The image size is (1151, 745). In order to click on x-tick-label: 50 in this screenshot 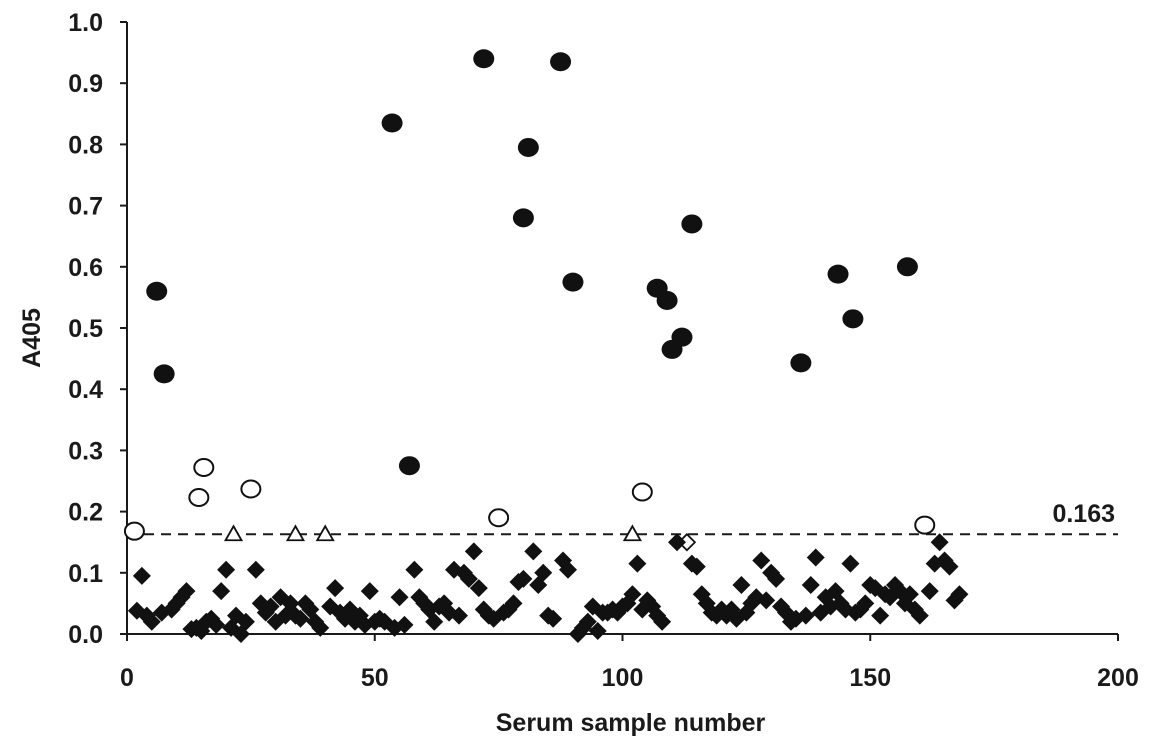, I will do `click(375, 678)`.